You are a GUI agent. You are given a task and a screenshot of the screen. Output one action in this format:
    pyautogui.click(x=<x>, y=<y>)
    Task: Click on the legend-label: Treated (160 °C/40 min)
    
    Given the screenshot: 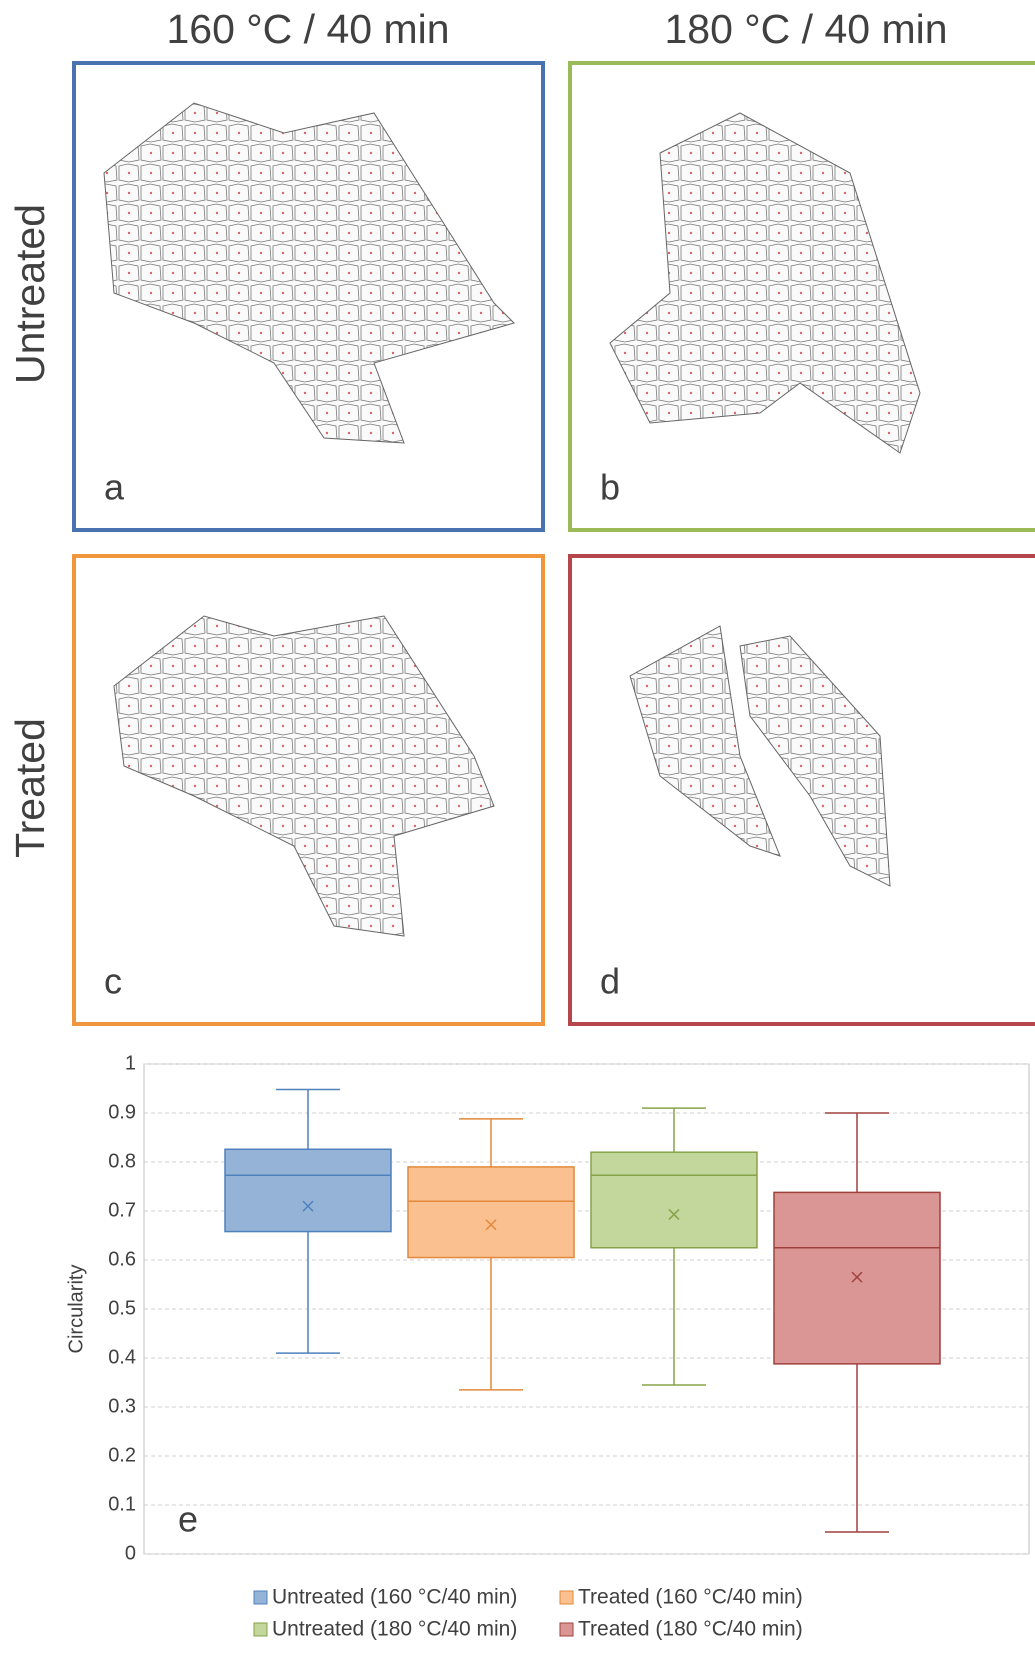 What is the action you would take?
    pyautogui.click(x=690, y=1597)
    